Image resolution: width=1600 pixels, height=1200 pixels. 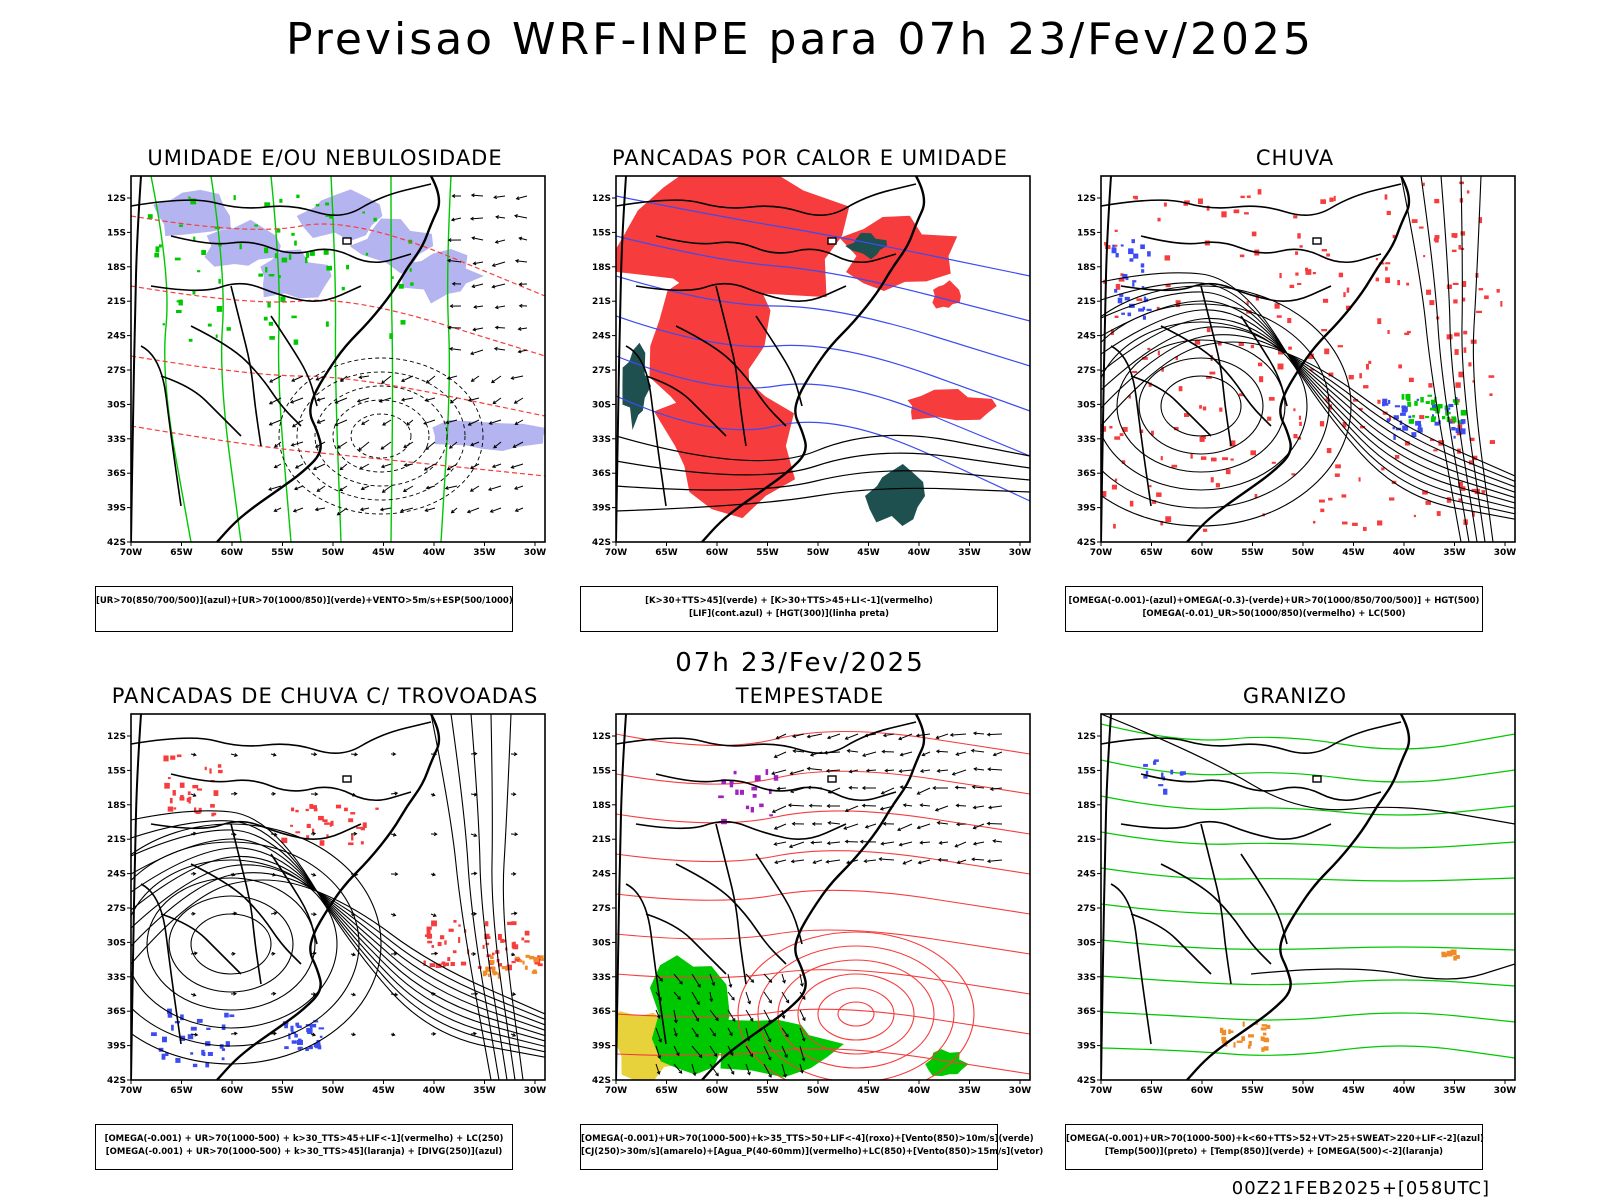 What do you see at coordinates (1086, 233) in the screenshot?
I see `lat-label: 15S` at bounding box center [1086, 233].